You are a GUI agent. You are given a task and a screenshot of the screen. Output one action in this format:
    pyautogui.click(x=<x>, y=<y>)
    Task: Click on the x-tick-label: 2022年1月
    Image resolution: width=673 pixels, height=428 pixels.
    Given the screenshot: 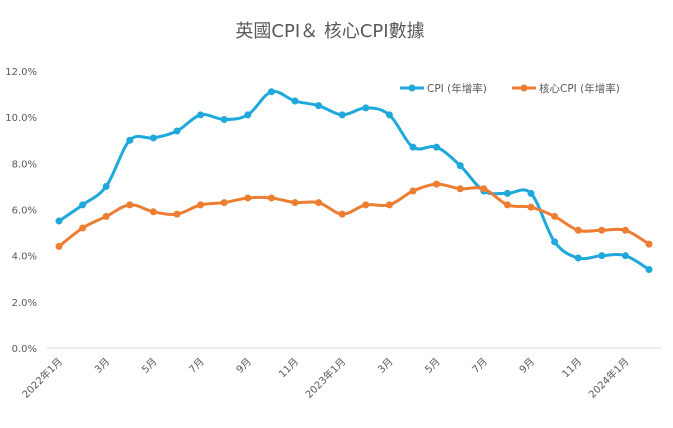 What is the action you would take?
    pyautogui.click(x=42, y=378)
    